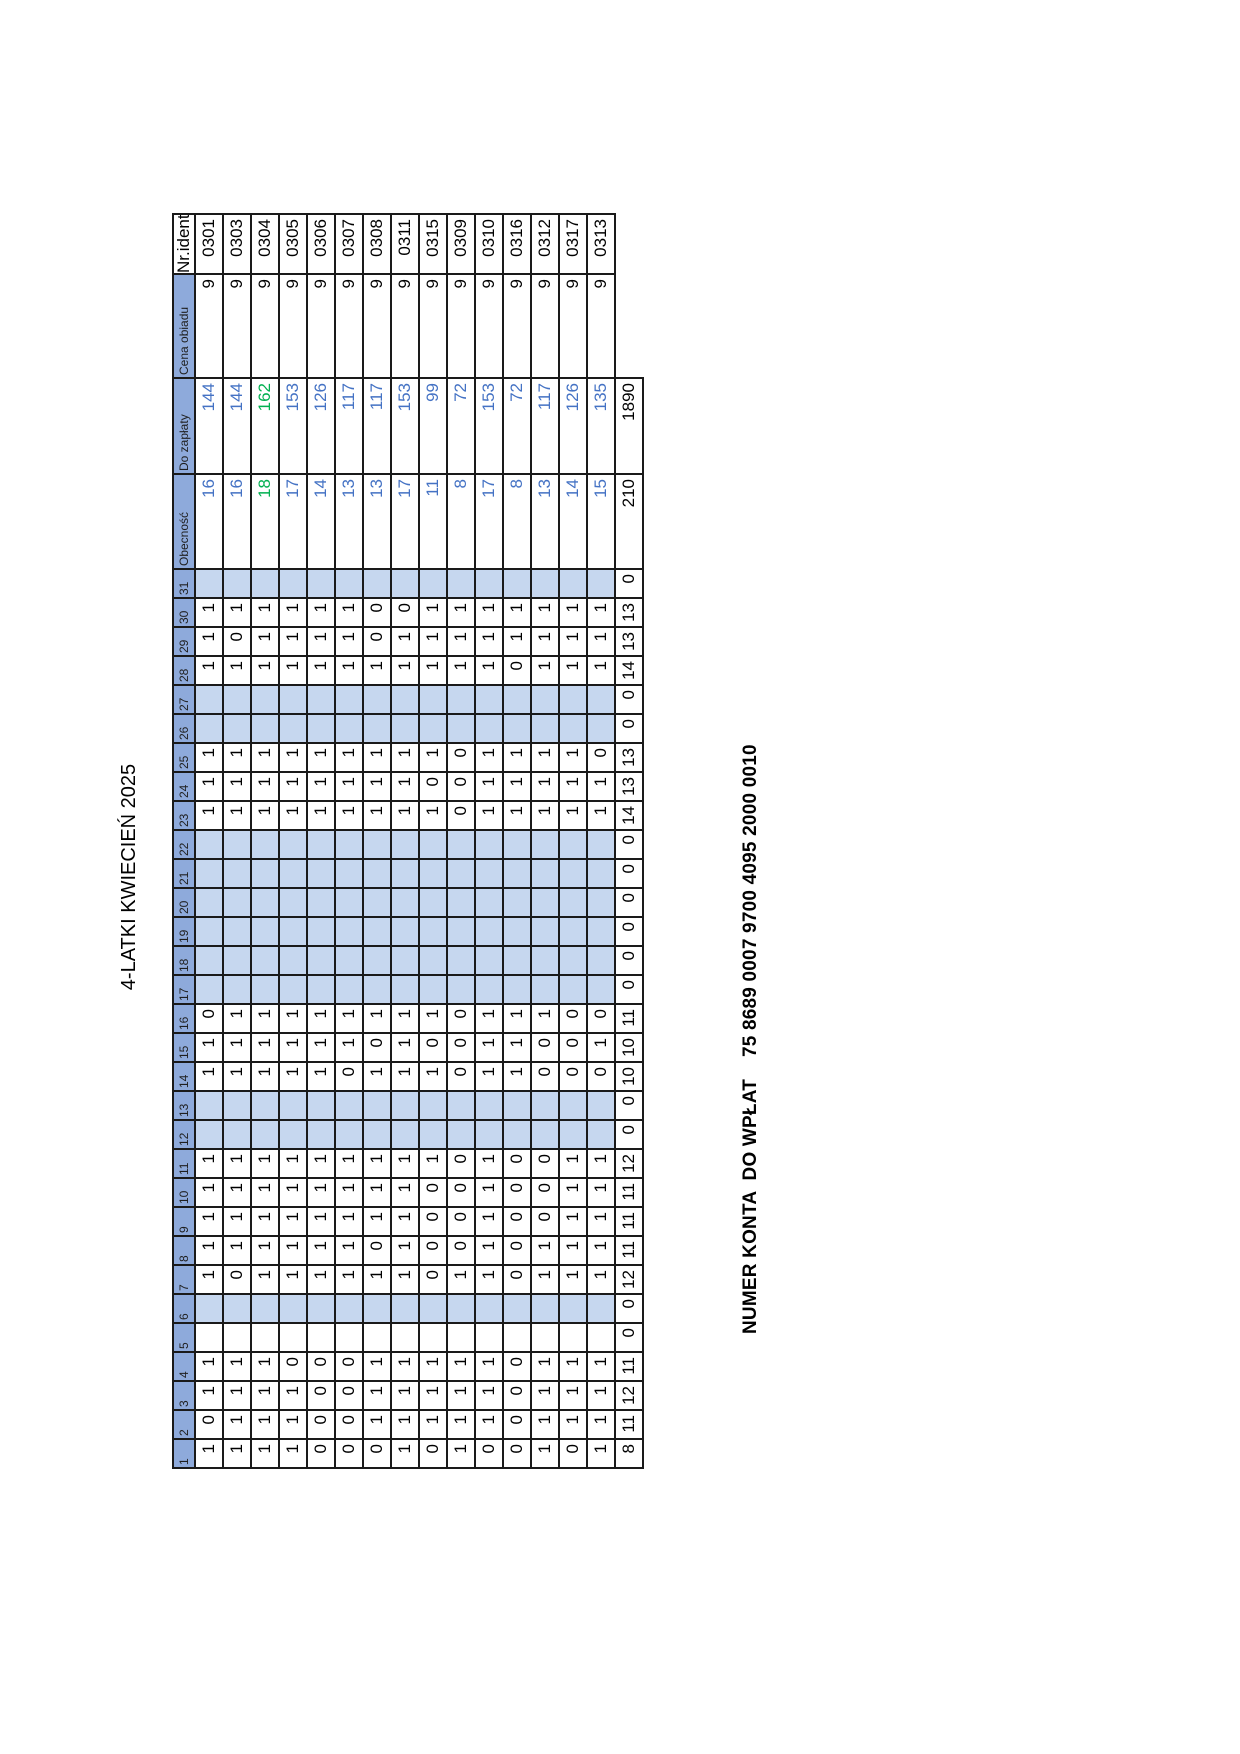 The height and width of the screenshot is (1754, 1240). Describe the element at coordinates (184, 1018) in the screenshot. I see `day-header-16: 16` at that location.